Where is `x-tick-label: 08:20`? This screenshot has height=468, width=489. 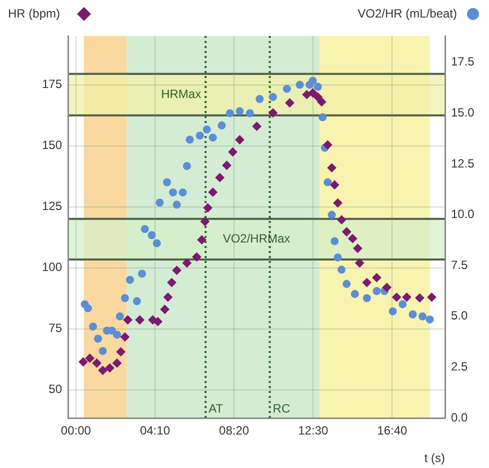 x-tick-label: 08:20 is located at coordinates (234, 431).